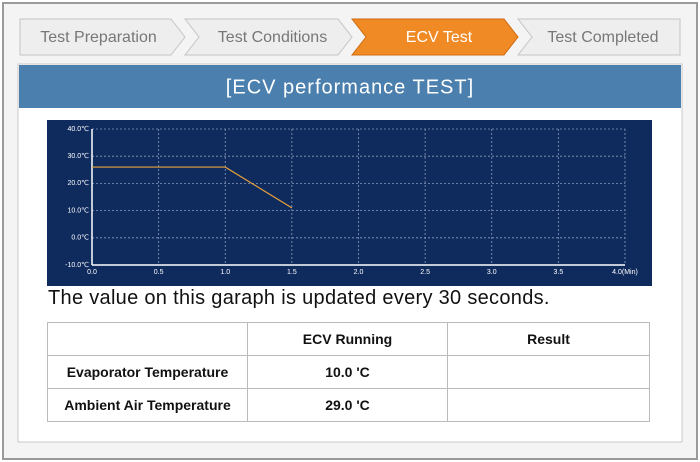  I want to click on header-cell, so click(147, 339).